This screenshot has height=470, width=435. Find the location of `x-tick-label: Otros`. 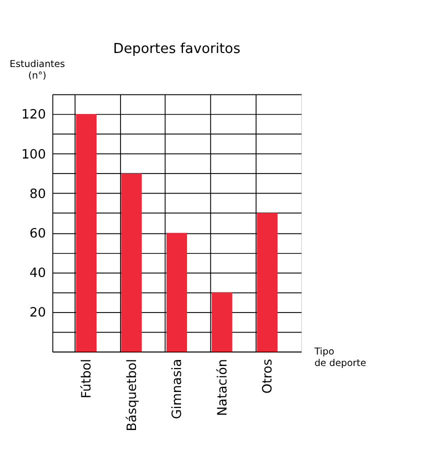

x-tick-label: Otros is located at coordinates (268, 376).